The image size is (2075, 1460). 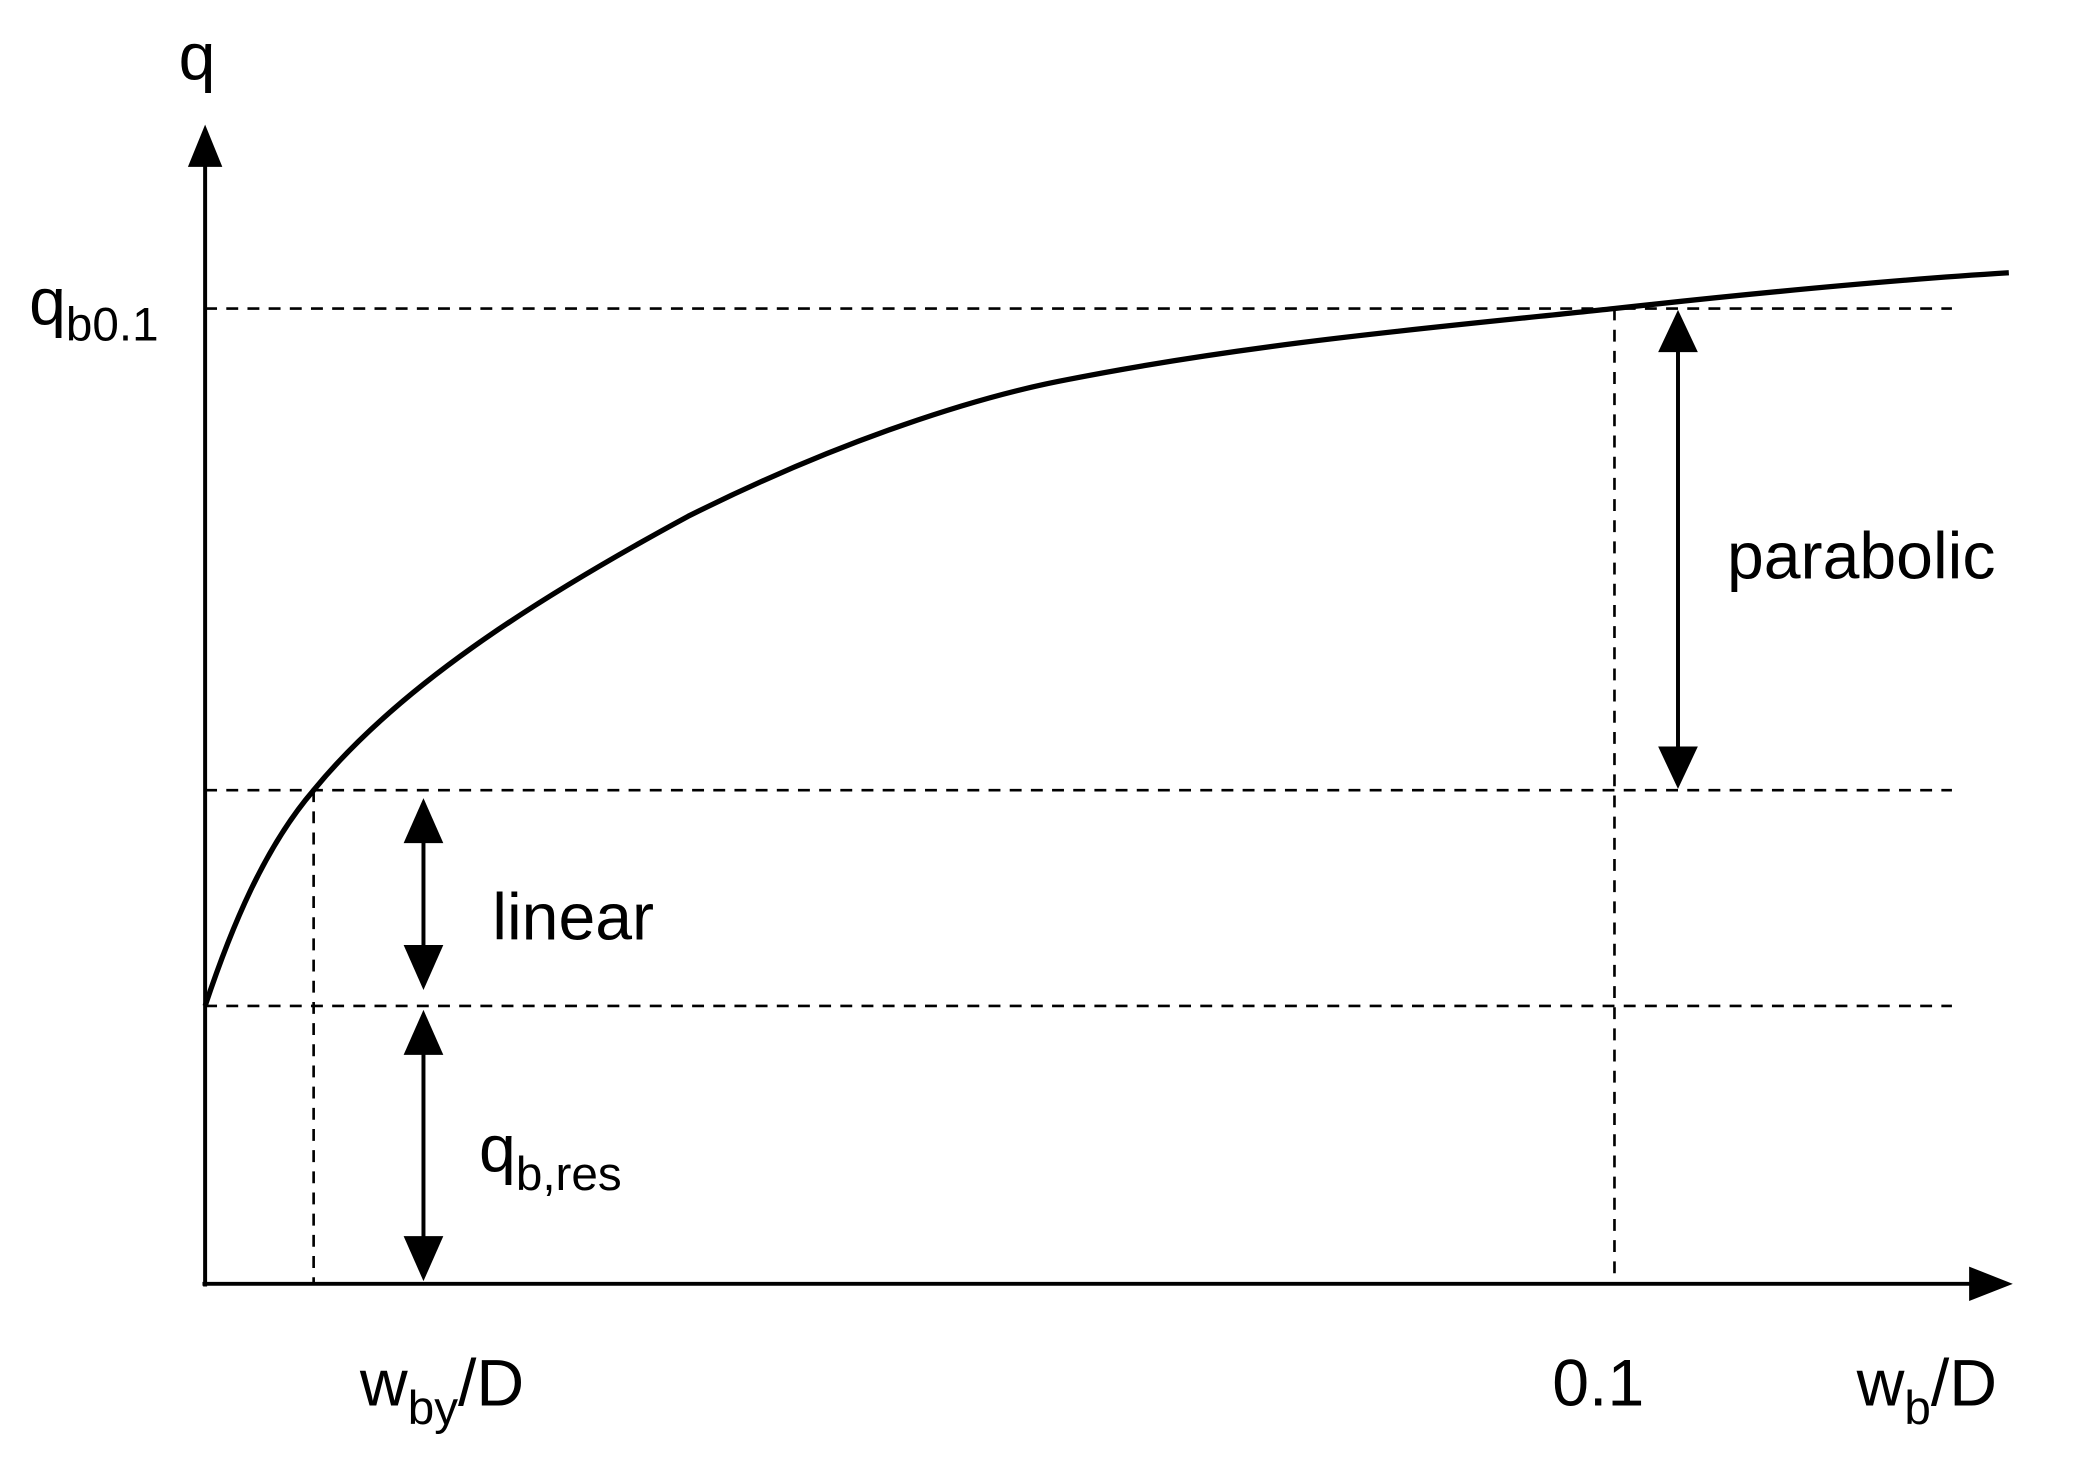 I want to click on region-label: parabolic, so click(x=1861, y=556).